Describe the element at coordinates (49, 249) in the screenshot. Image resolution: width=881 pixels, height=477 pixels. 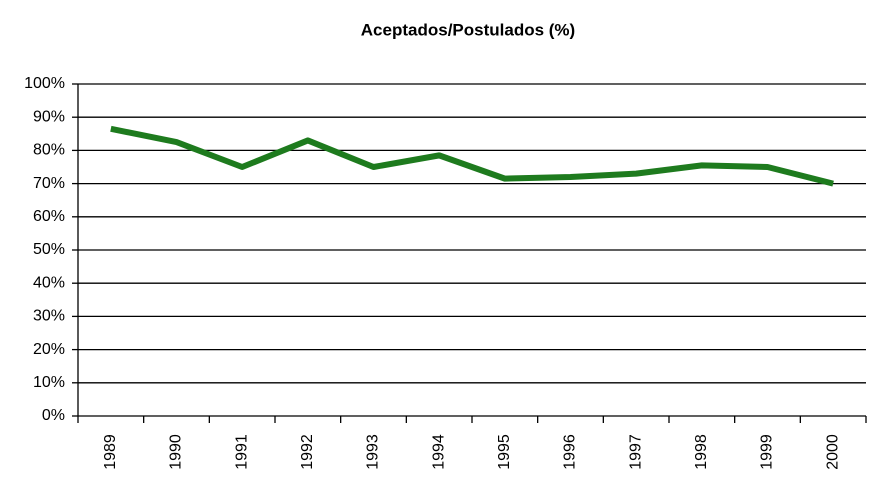
I see `y-tick-label: 50%` at that location.